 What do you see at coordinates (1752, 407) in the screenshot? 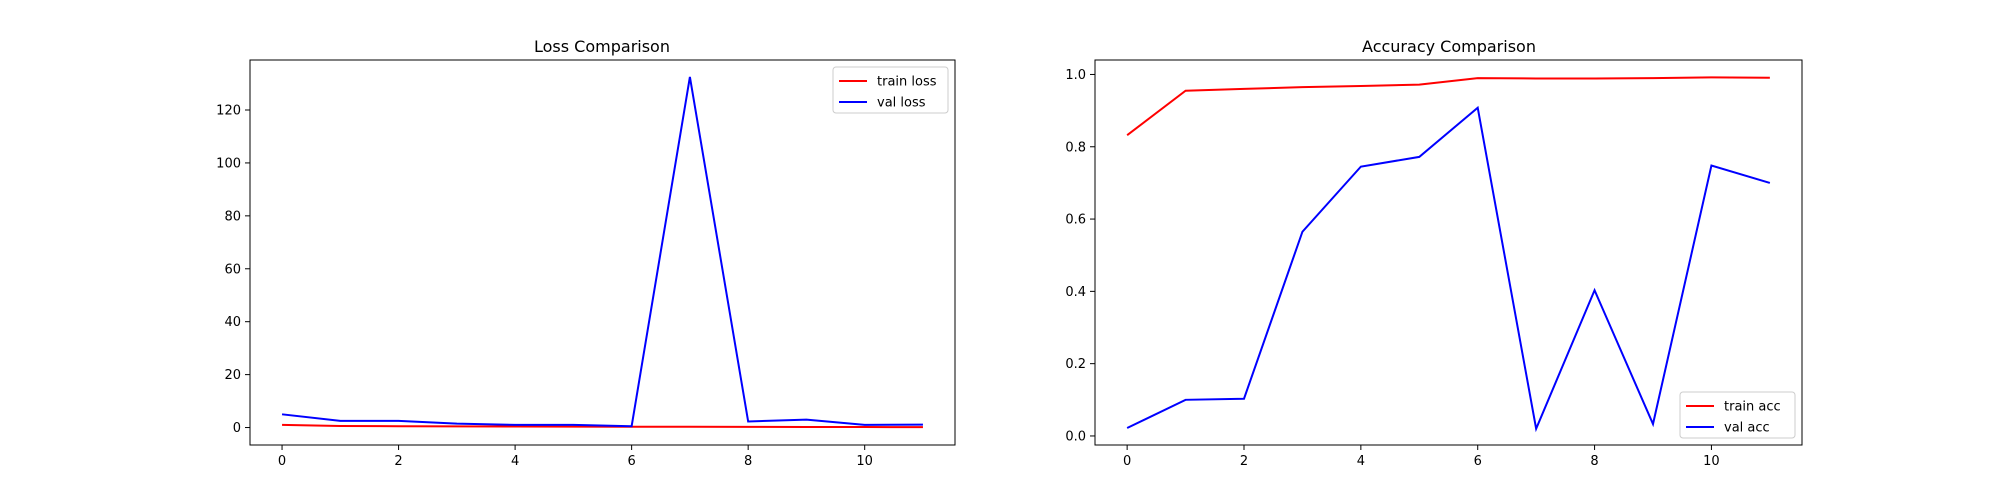
I see `legend-label: train acc` at bounding box center [1752, 407].